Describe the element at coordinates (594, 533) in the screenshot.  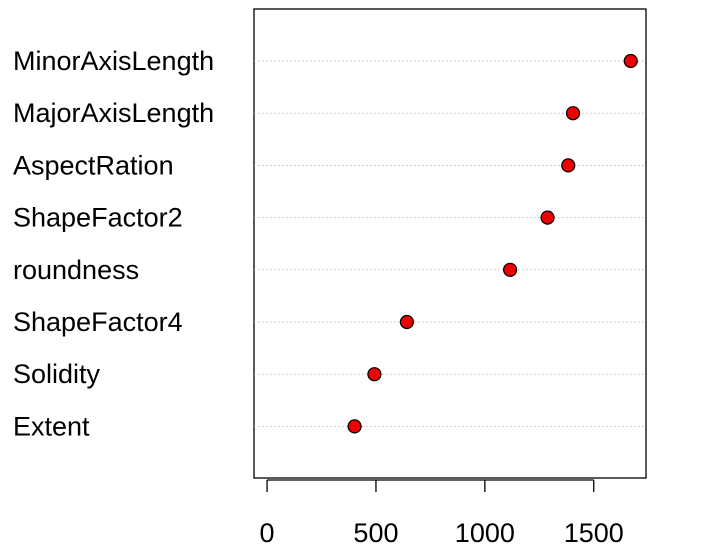
I see `x-tick-label-1500: 1500` at that location.